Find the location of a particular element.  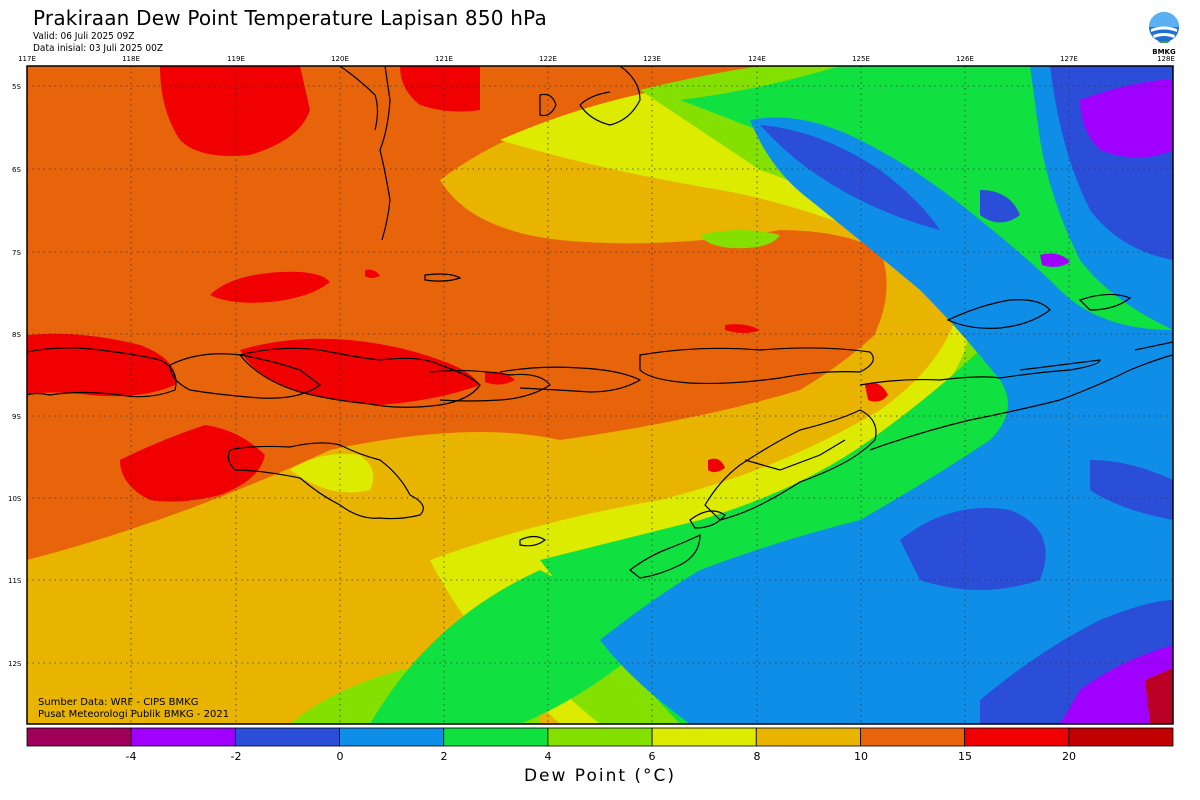

colorbar-tick-label: 8 is located at coordinates (757, 756).